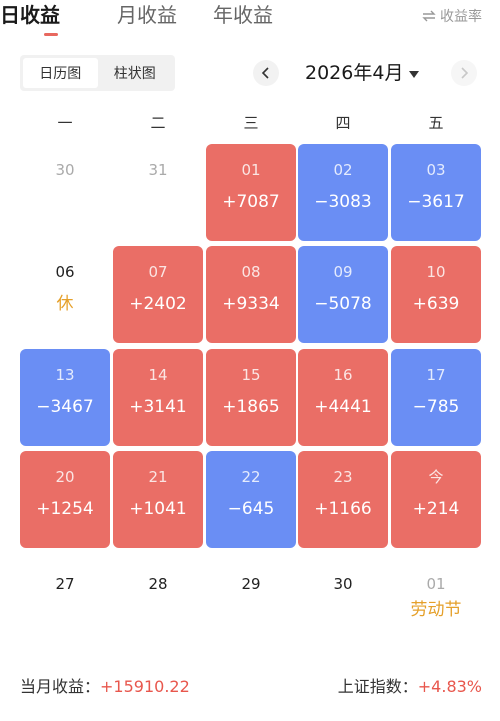 The height and width of the screenshot is (721, 500). I want to click on monthly-profit-label: 当月收益：, so click(60, 686).